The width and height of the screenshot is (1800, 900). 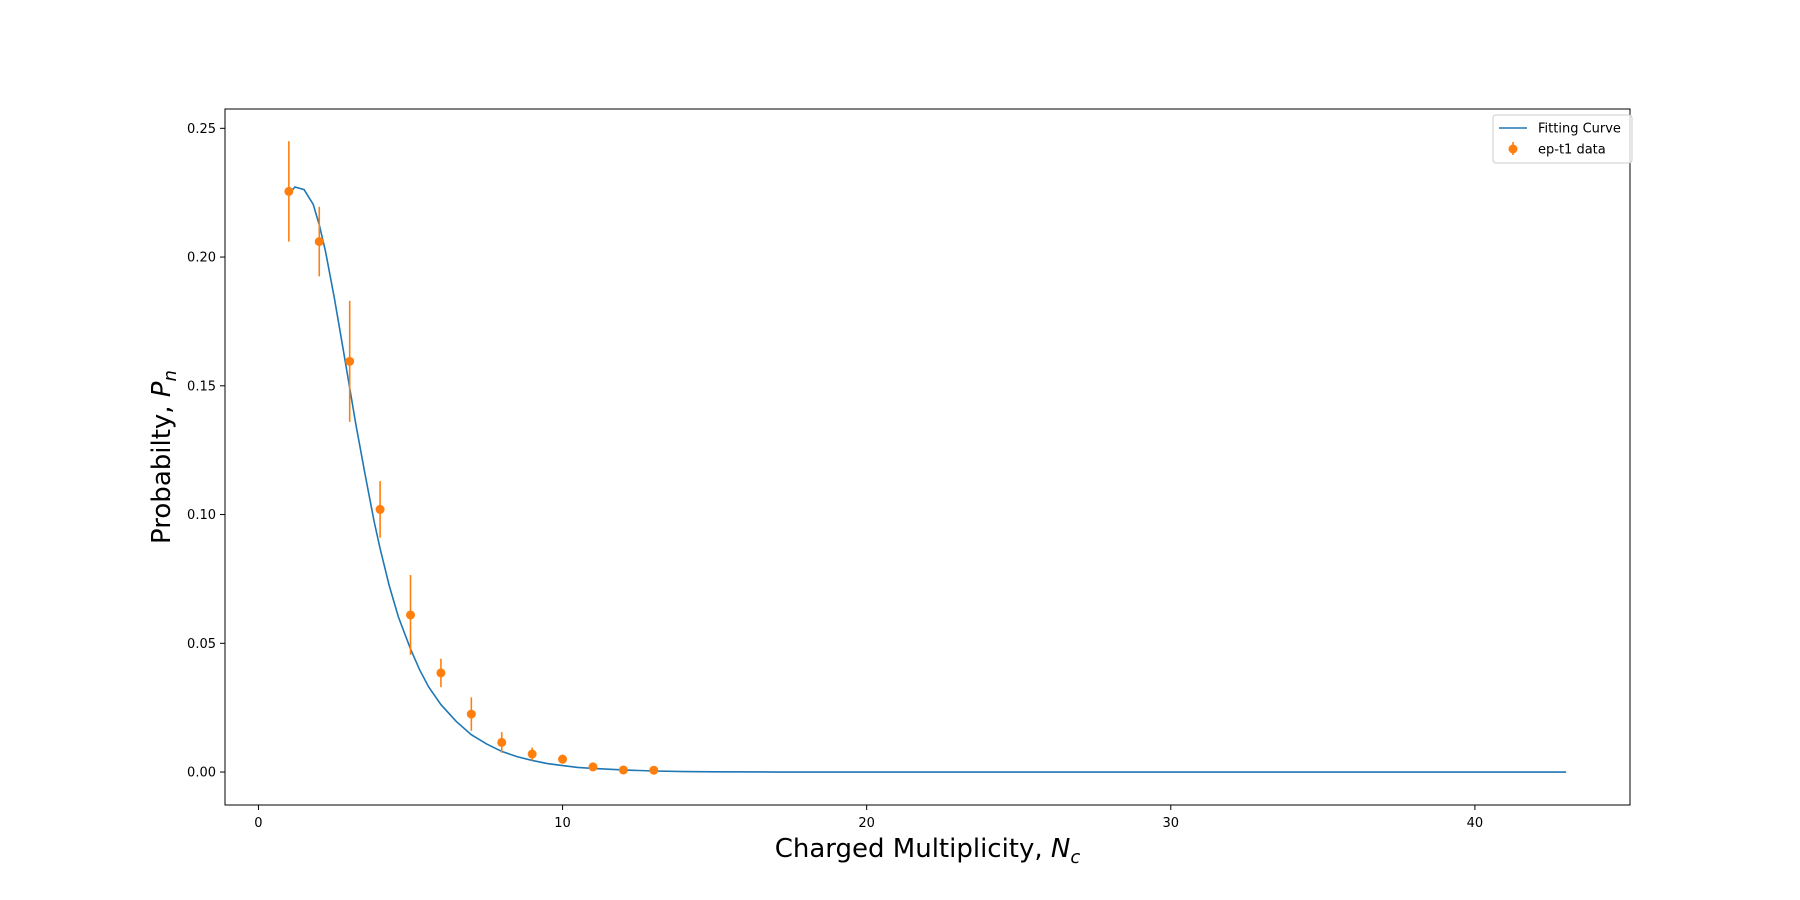 I want to click on x-axis-label-main: Charged Multiplicity,, so click(x=913, y=849).